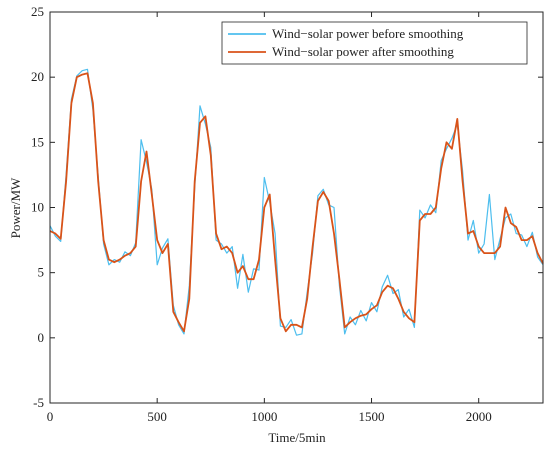 The image size is (550, 456). I want to click on legend-label: Wind−solar power before smoothing, so click(368, 33).